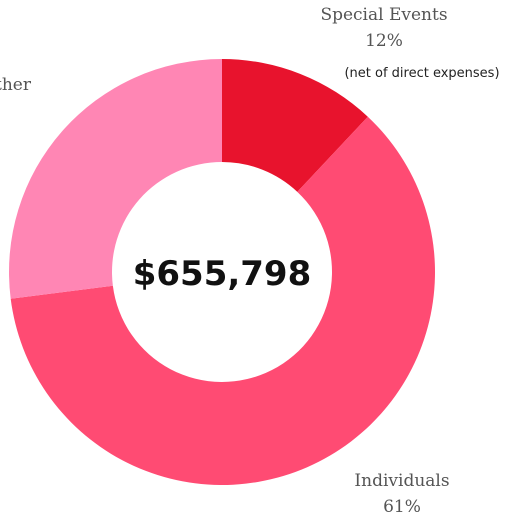 Image resolution: width=516 pixels, height=523 pixels. I want to click on annotation: (net of direct expenses), so click(421, 73).